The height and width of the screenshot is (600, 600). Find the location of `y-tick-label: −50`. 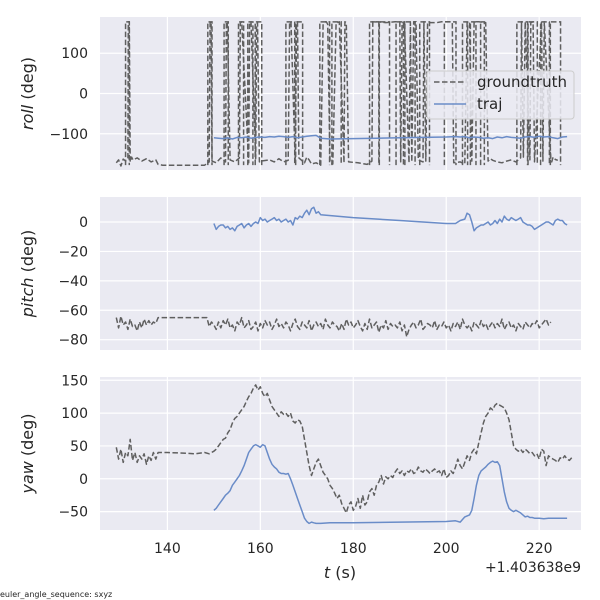

y-tick-label: −50 is located at coordinates (73, 513).